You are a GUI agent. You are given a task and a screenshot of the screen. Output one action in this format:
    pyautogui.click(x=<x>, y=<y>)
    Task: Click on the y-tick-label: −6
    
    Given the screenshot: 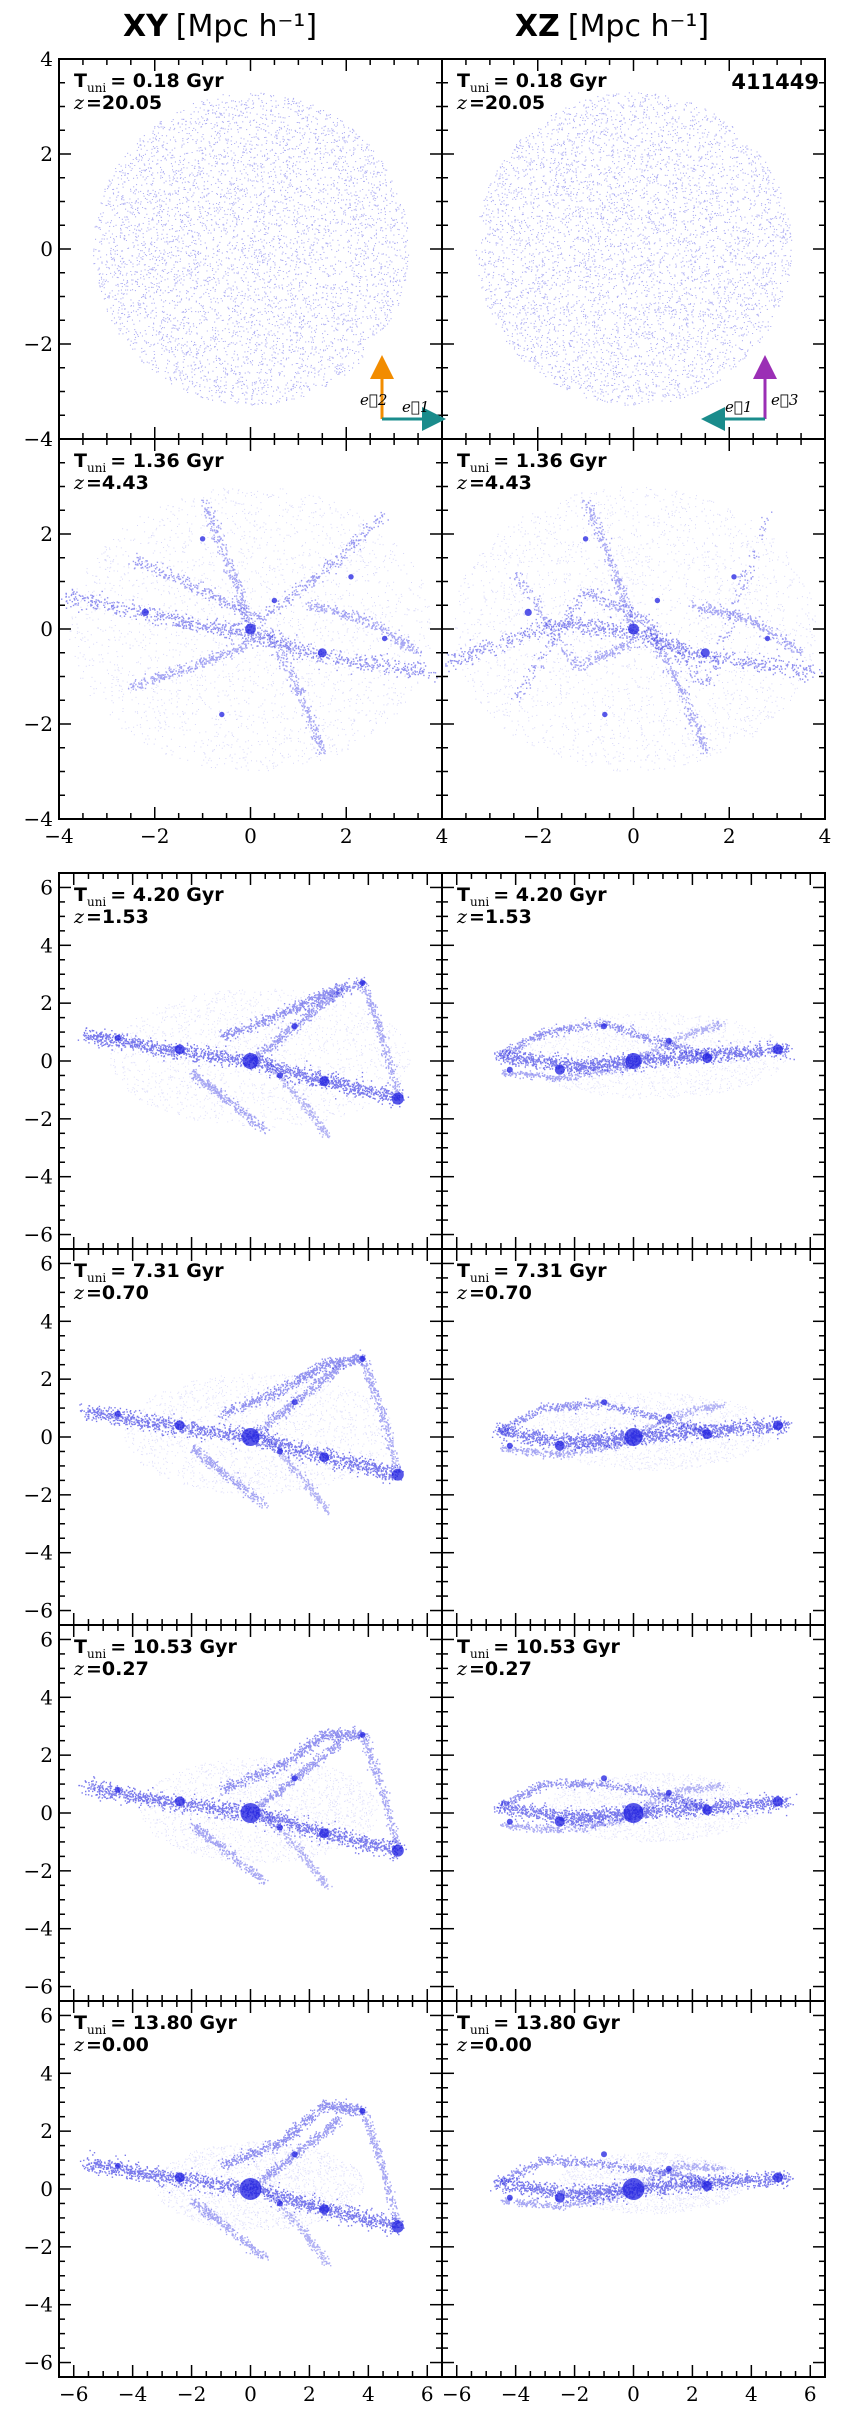 What is the action you would take?
    pyautogui.click(x=38, y=1235)
    